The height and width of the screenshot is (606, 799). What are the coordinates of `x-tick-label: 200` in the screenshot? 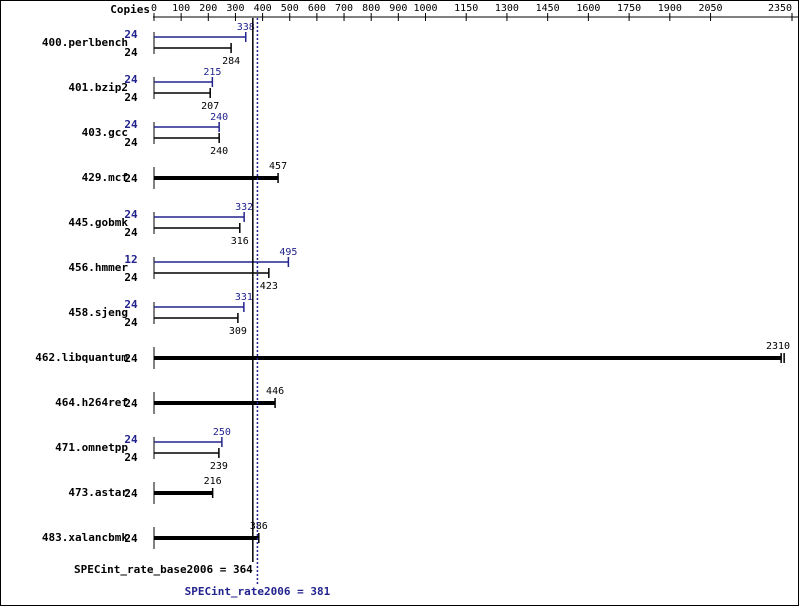 It's located at (208, 8).